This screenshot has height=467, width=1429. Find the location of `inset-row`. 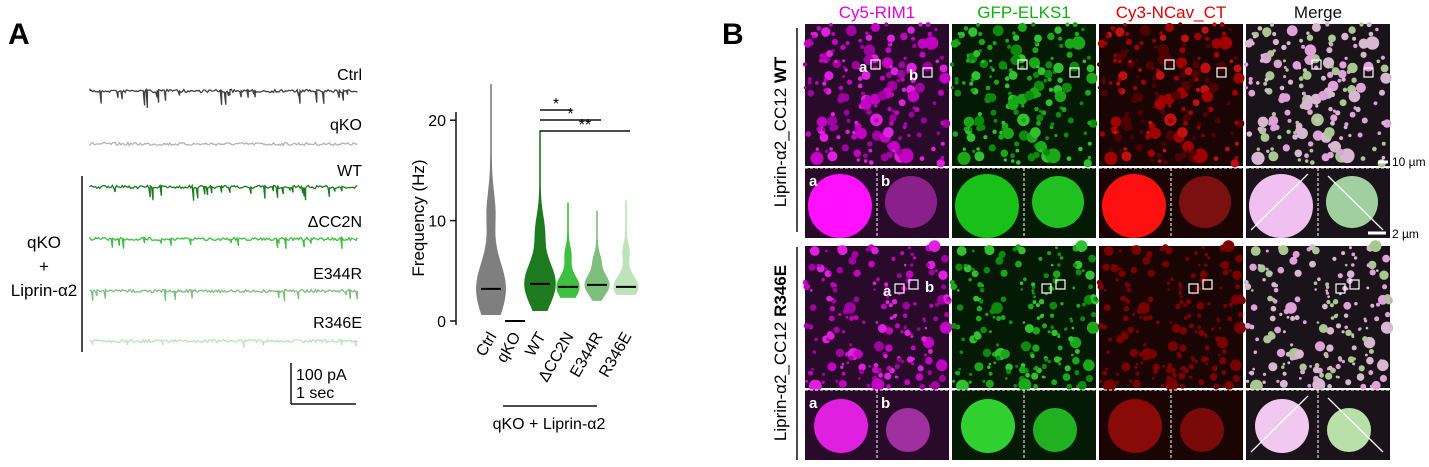

inset-row is located at coordinates (1024, 424).